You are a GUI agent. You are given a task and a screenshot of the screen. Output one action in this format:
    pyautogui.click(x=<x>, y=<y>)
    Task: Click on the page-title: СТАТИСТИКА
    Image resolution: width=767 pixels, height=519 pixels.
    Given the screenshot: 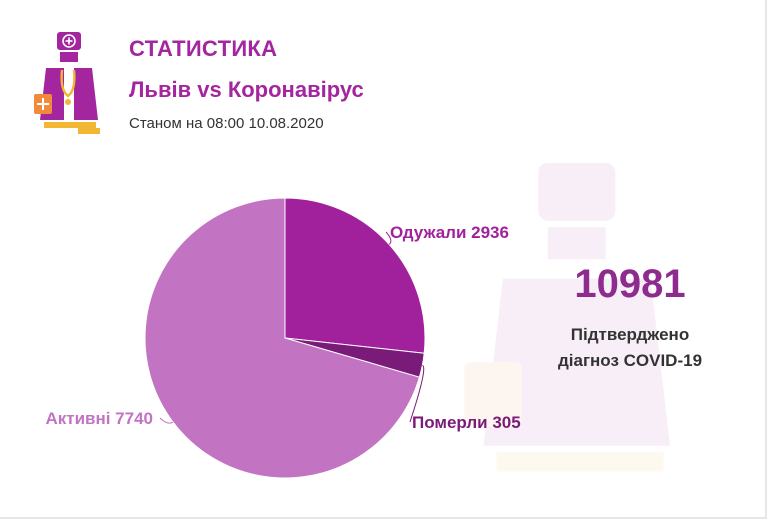 What is the action you would take?
    pyautogui.click(x=203, y=48)
    